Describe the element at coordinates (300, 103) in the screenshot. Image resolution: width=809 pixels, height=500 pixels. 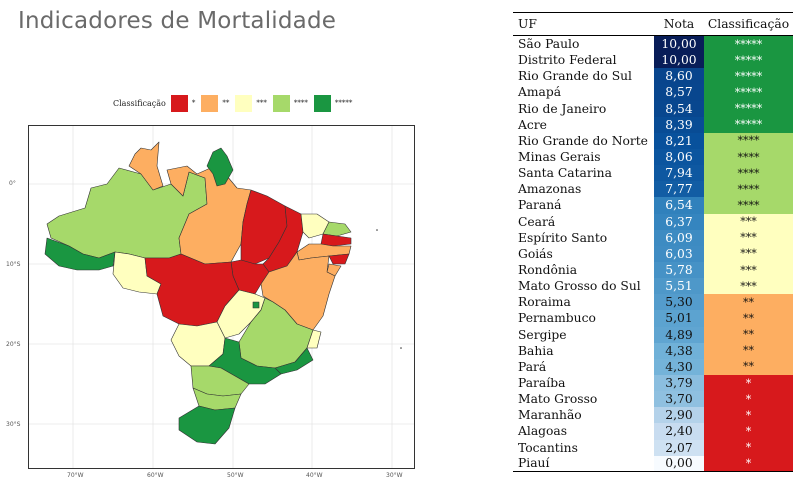
I see `legend-label: ****` at that location.